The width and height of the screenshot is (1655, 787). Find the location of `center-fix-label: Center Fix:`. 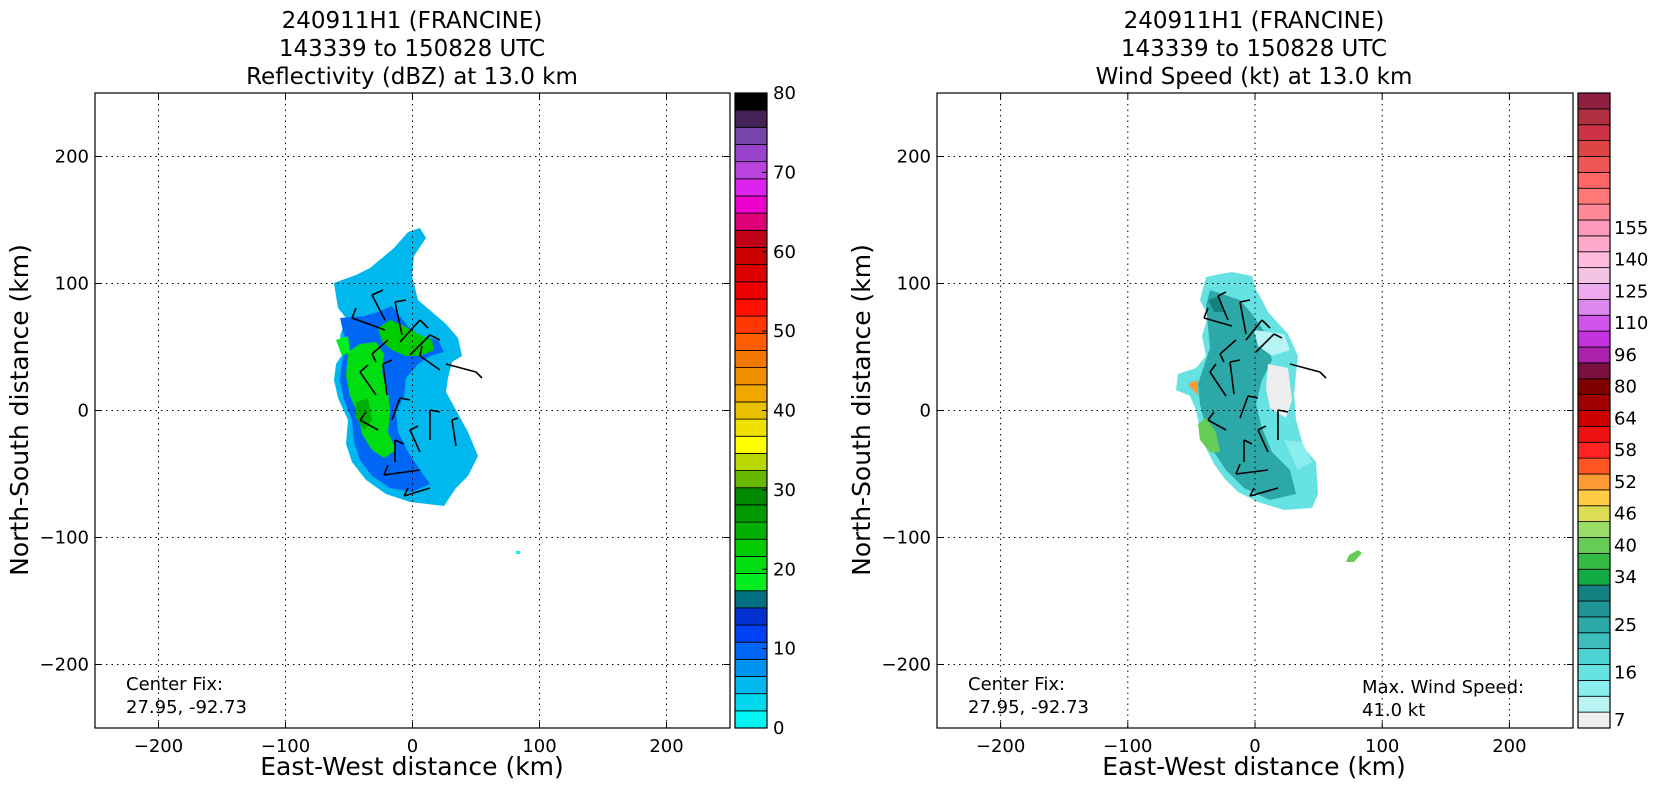

center-fix-label: Center Fix: is located at coordinates (1016, 684).